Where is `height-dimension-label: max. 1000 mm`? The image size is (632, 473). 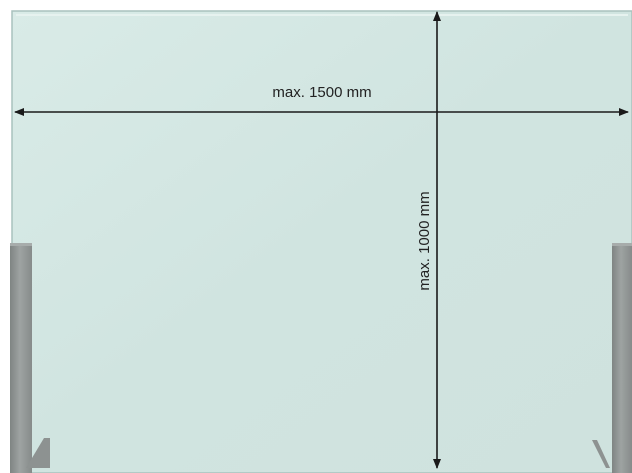
height-dimension-label: max. 1000 mm is located at coordinates (424, 240).